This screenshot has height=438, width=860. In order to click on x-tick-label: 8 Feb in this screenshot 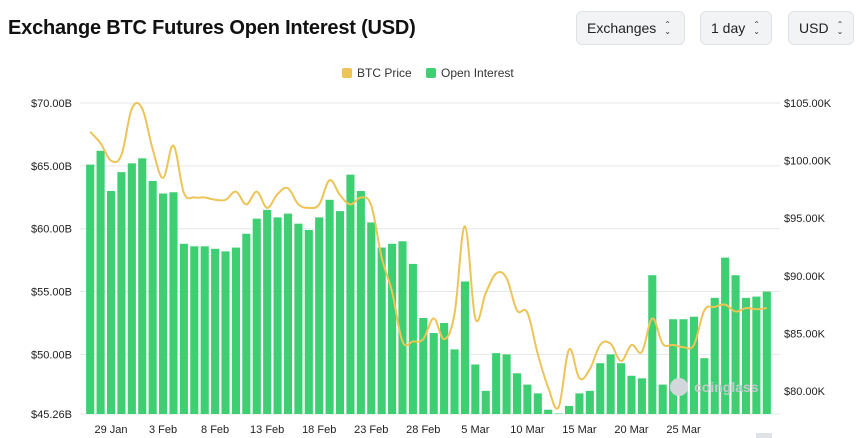, I will do `click(215, 430)`.